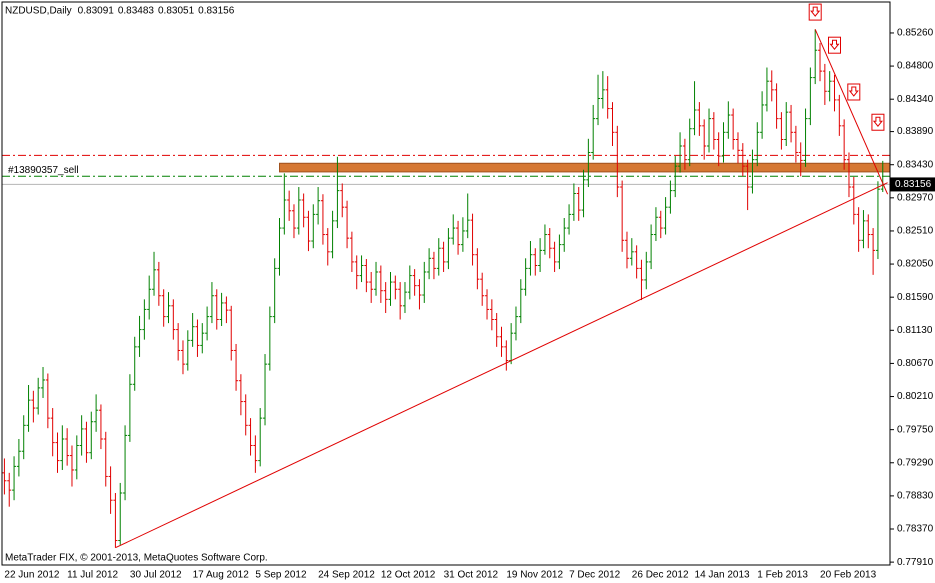  What do you see at coordinates (915, 462) in the screenshot?
I see `y-tick-label: 0.79290` at bounding box center [915, 462].